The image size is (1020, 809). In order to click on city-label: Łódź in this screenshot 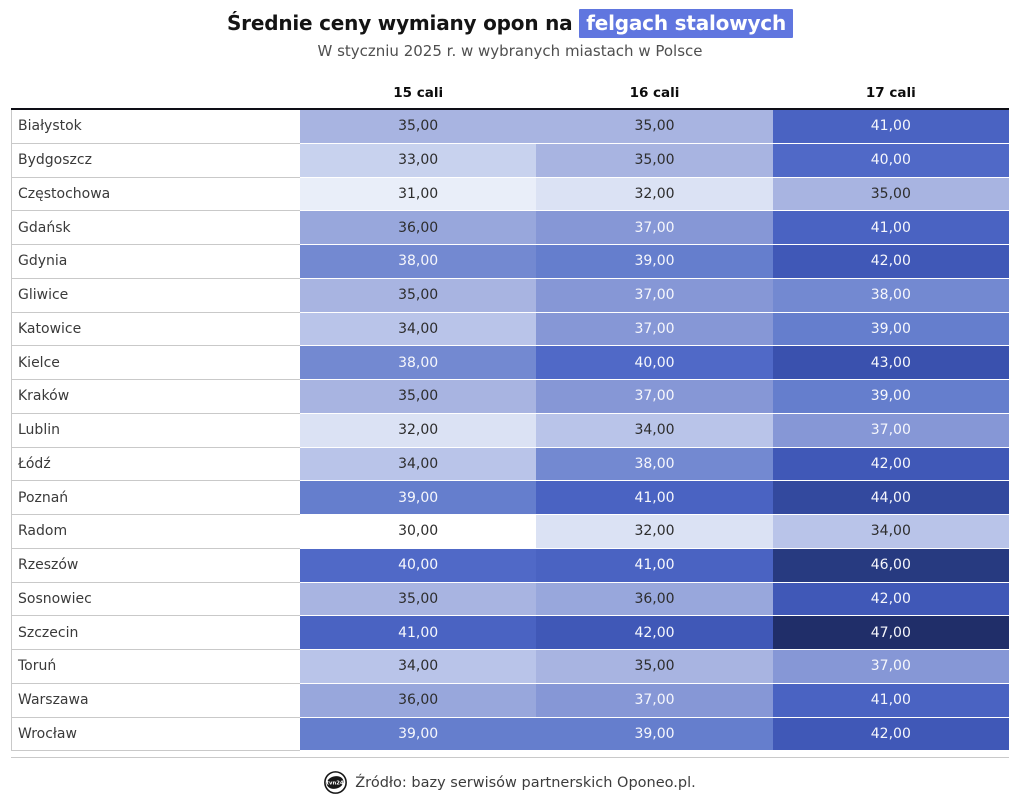, I will do `click(155, 464)`.